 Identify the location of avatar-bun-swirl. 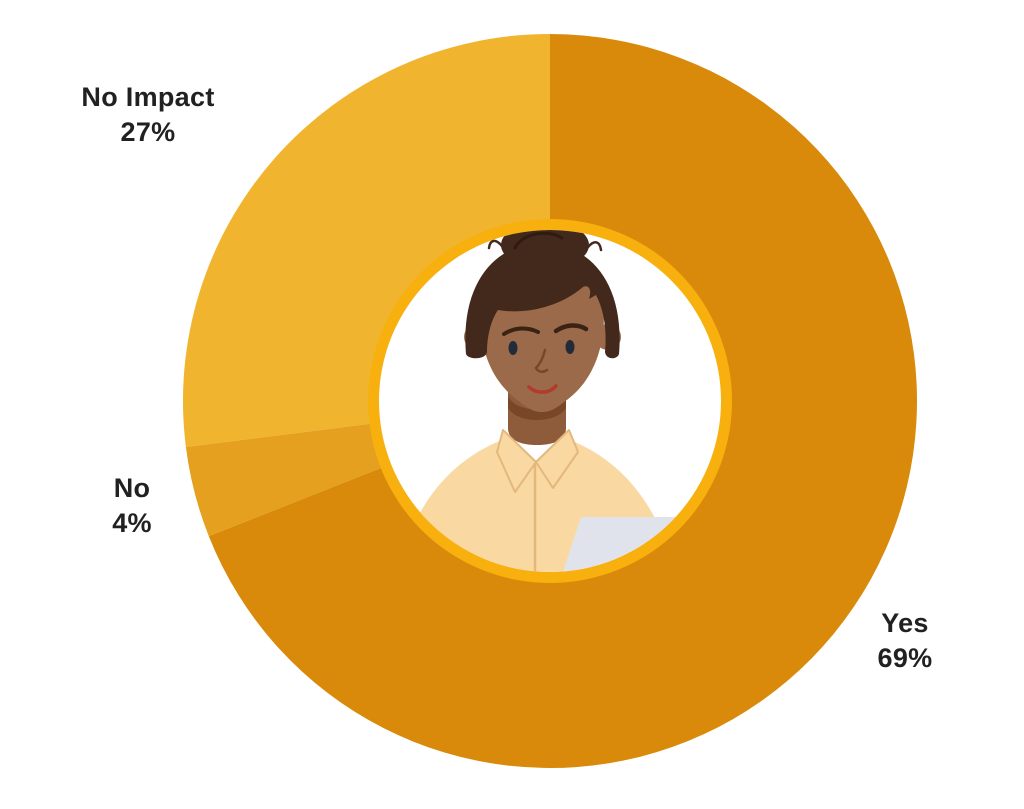
(538, 240).